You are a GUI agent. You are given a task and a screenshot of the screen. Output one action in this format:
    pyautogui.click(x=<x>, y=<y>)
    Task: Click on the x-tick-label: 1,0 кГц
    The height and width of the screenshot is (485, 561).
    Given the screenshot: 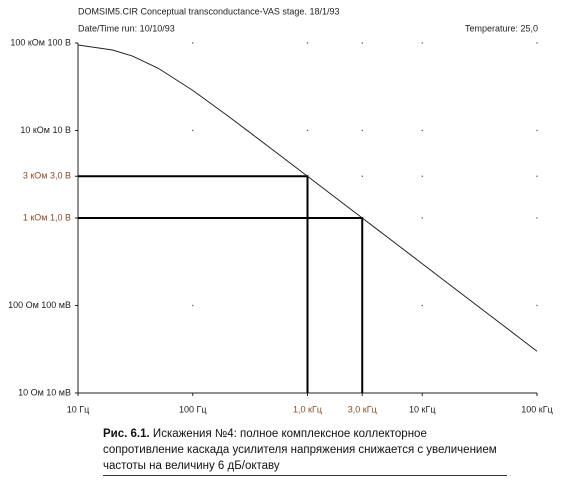 What is the action you would take?
    pyautogui.click(x=307, y=409)
    